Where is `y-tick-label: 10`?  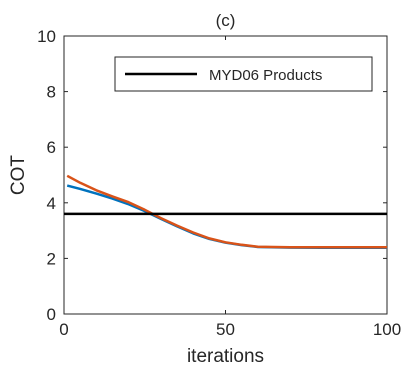
y-tick-label: 10 is located at coordinates (46, 36).